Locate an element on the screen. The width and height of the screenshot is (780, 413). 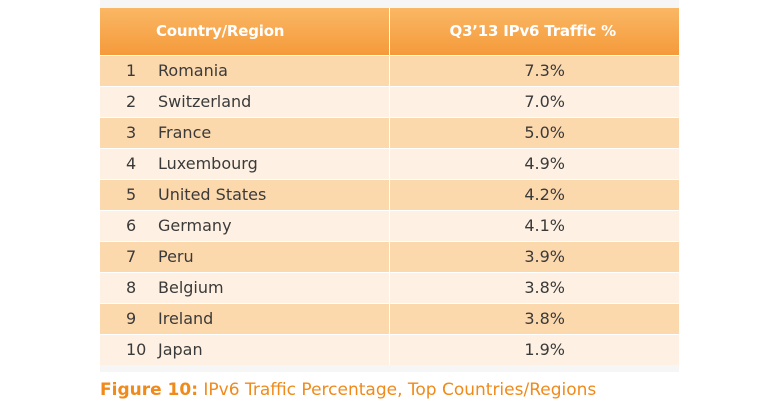
rank-cell: 6 is located at coordinates (128, 225).